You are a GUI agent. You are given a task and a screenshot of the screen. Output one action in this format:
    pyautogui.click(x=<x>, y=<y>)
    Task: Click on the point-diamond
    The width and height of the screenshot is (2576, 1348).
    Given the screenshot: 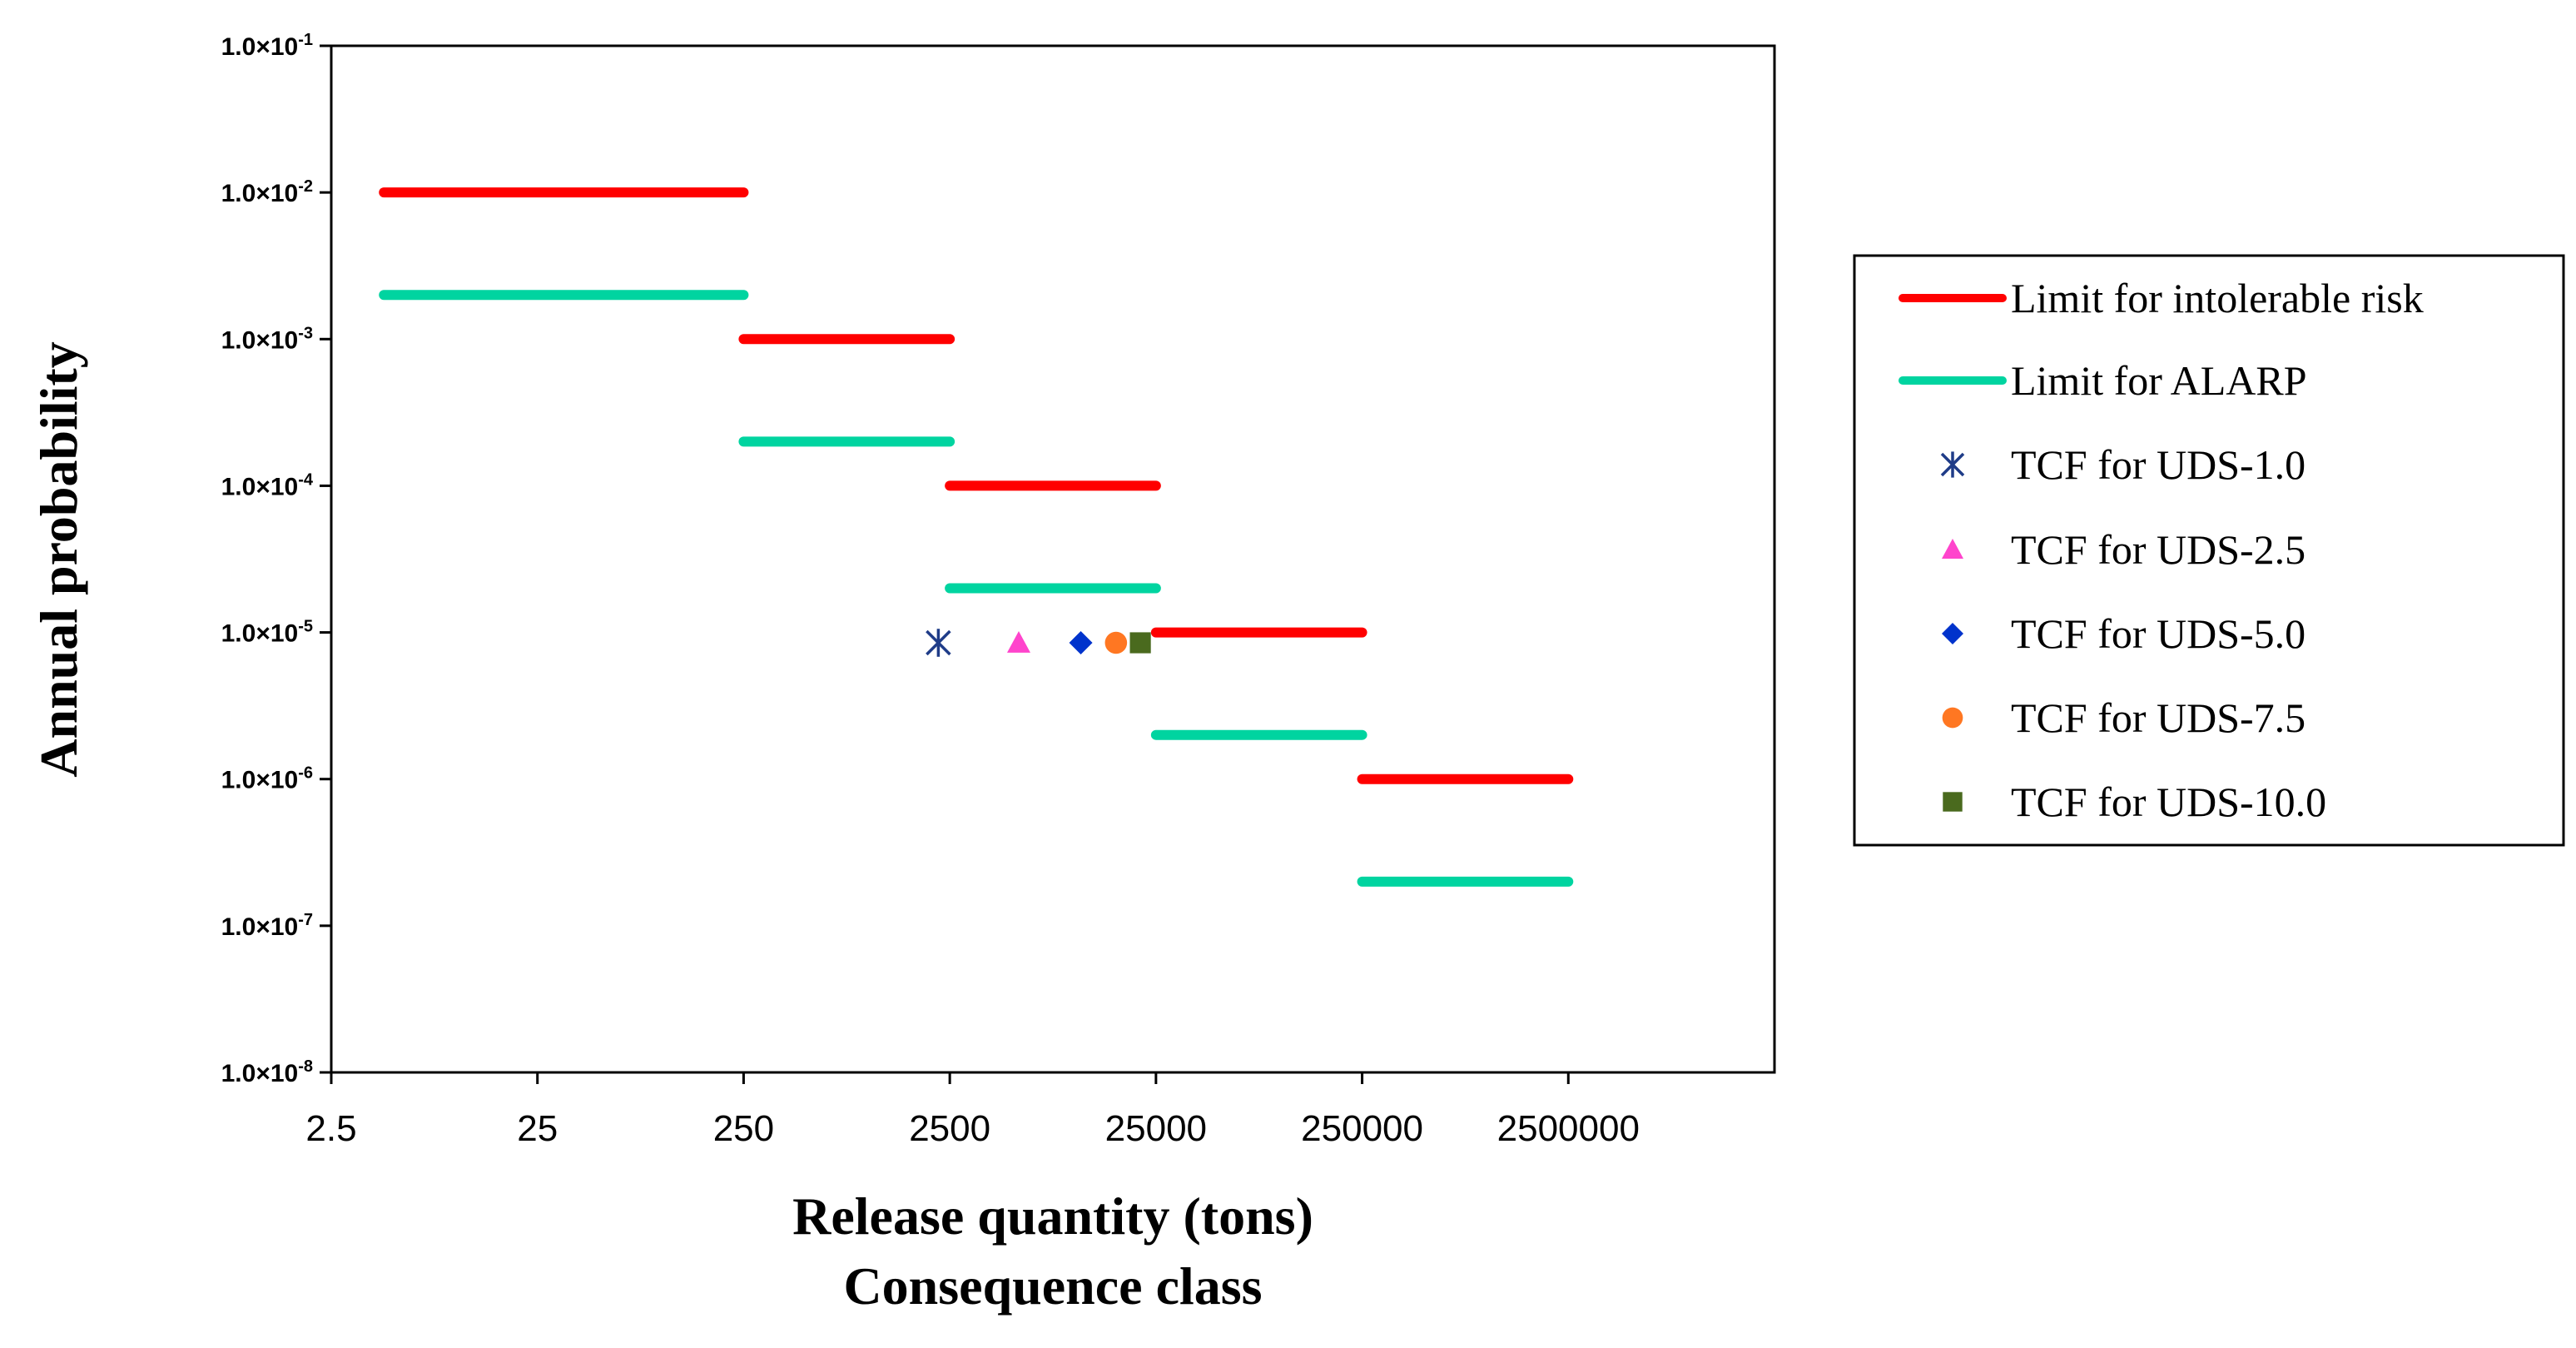 What is the action you would take?
    pyautogui.click(x=1081, y=643)
    